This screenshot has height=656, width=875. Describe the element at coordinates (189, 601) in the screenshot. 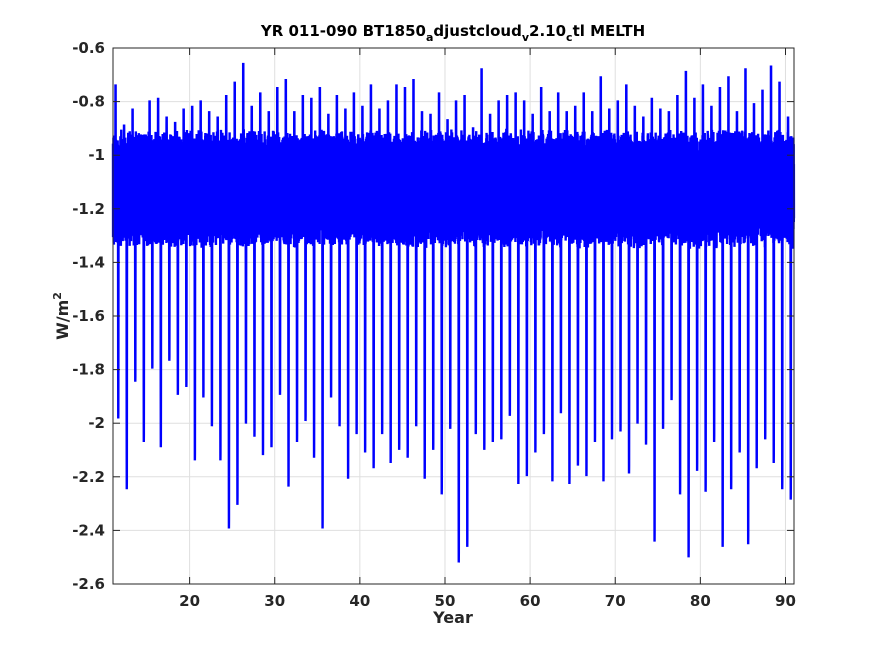

I see `x-tick-label-0: 20` at that location.